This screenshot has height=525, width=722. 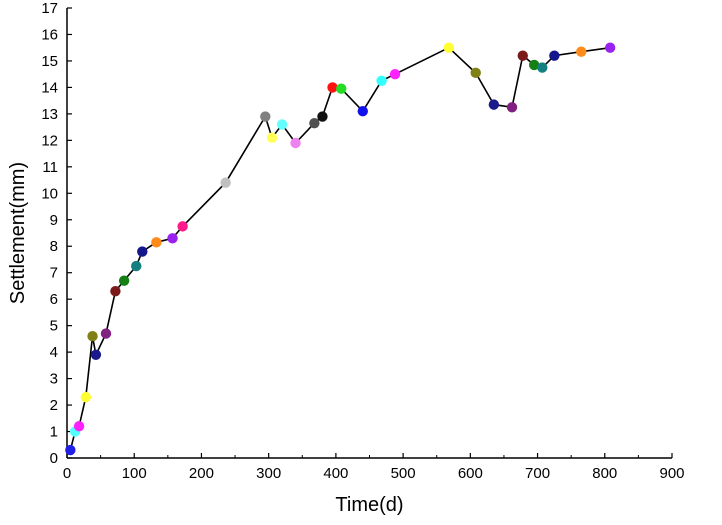 What do you see at coordinates (335, 473) in the screenshot?
I see `x-tick-label: 400` at bounding box center [335, 473].